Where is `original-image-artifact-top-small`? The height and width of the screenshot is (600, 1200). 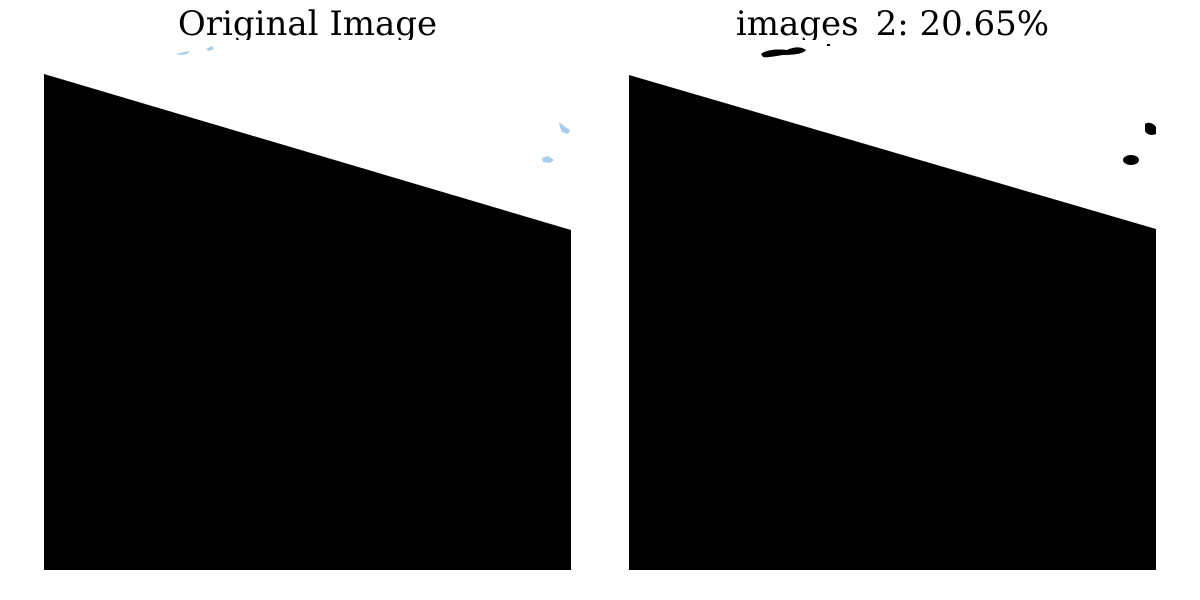 original-image-artifact-top-small is located at coordinates (210, 48).